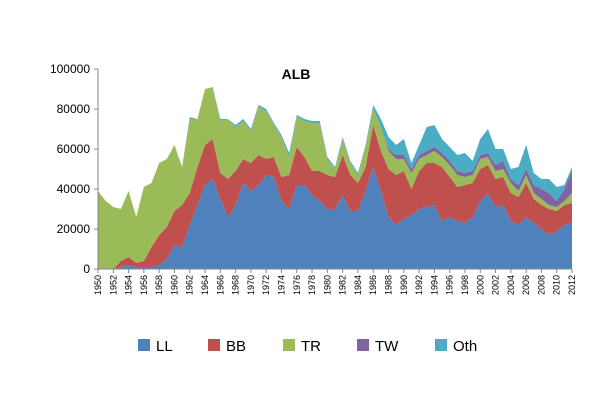 The height and width of the screenshot is (400, 600). What do you see at coordinates (74, 149) in the screenshot?
I see `y-tick-label: 60000` at bounding box center [74, 149].